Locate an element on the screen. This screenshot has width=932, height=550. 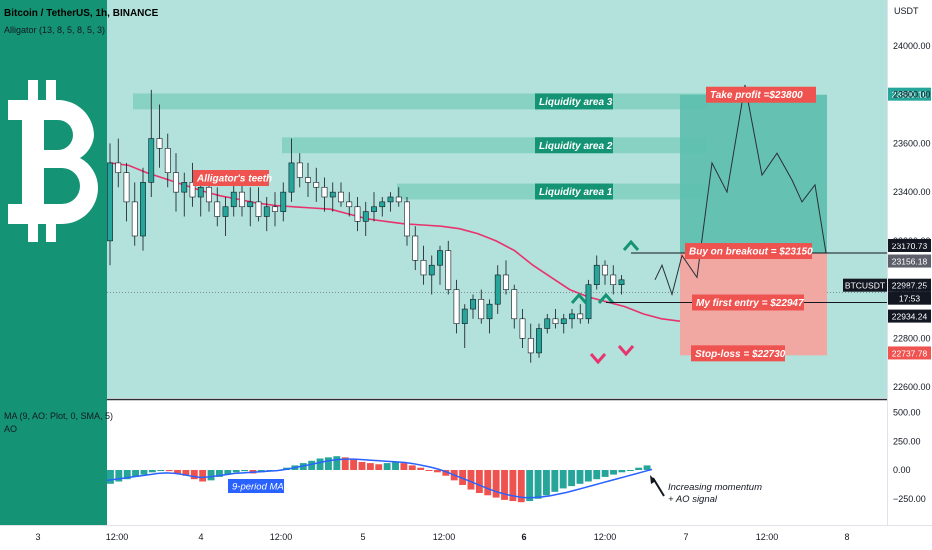
take-profit-bg is located at coordinates (909, 94).